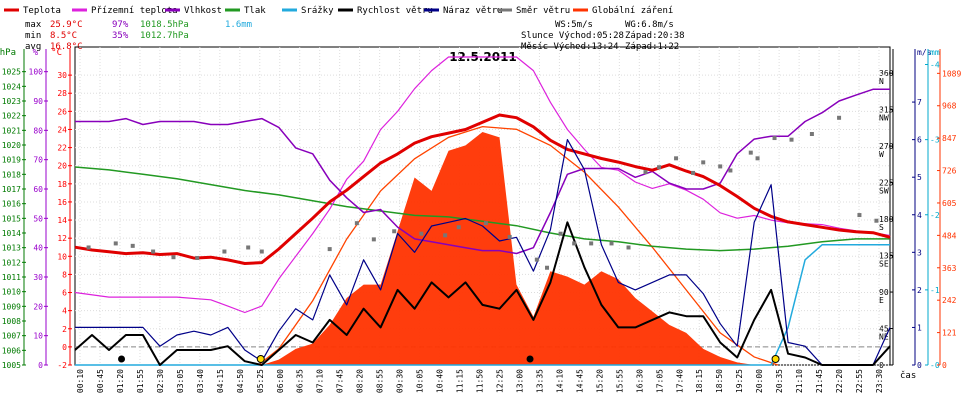  What do you see at coordinates (886, 110) in the screenshot?
I see `dir-tick-label: 315` at bounding box center [886, 110].